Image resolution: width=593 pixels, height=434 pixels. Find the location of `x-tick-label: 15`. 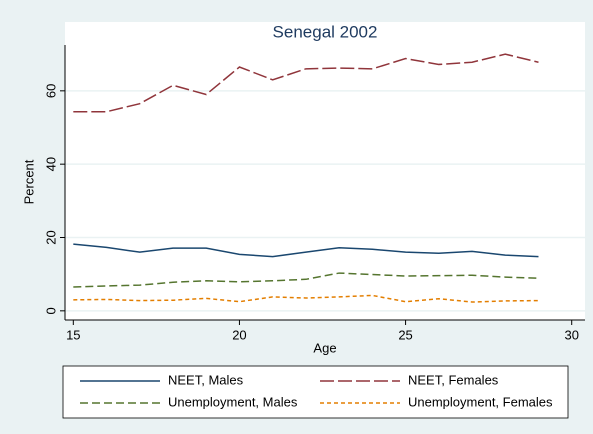

x-tick-label: 15 is located at coordinates (73, 334).